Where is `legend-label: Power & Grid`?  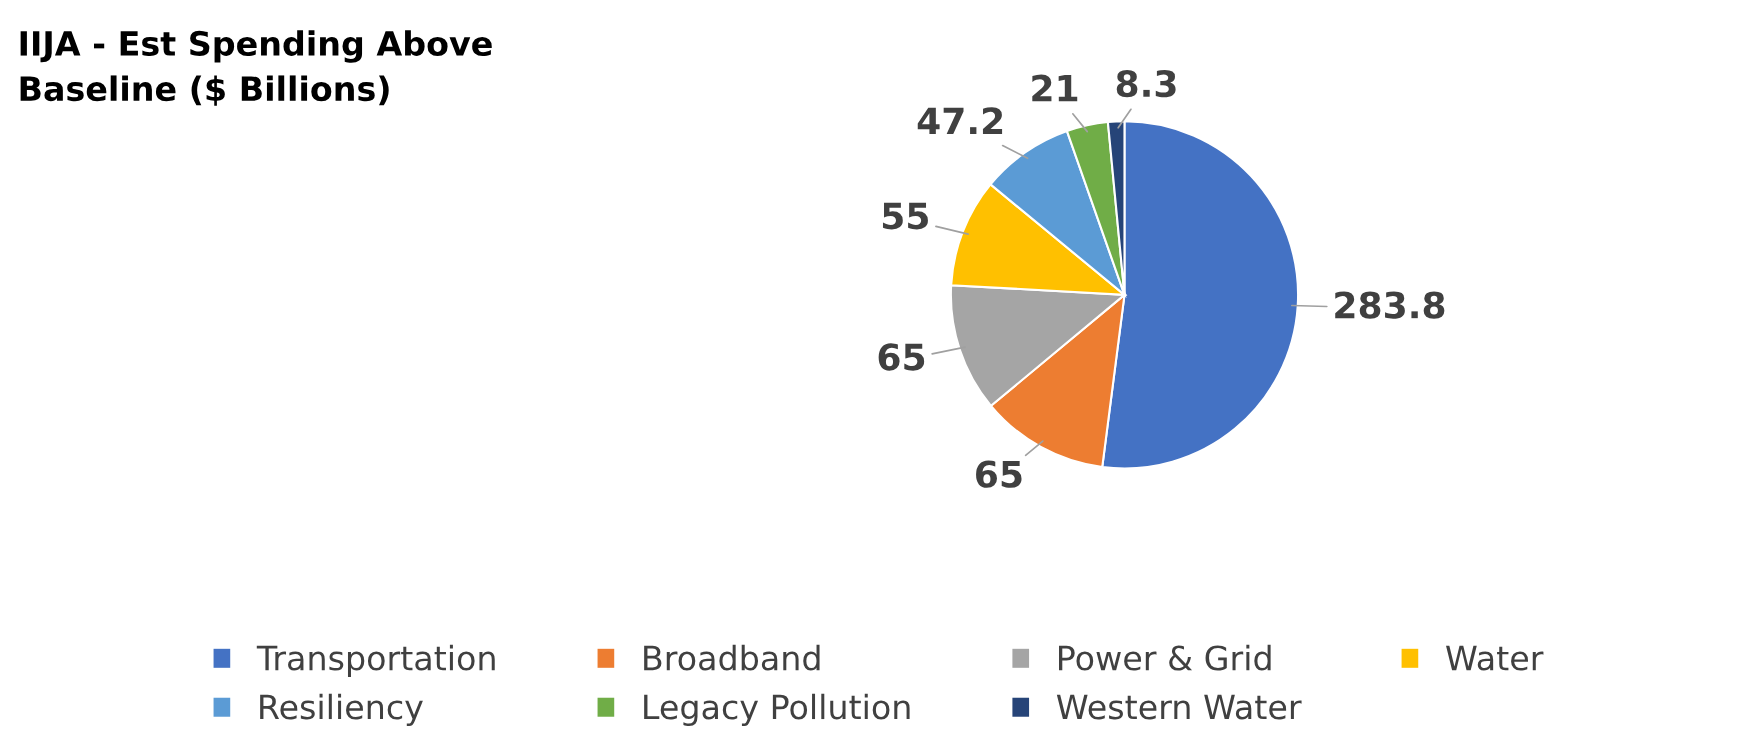 legend-label: Power & Grid is located at coordinates (1165, 657).